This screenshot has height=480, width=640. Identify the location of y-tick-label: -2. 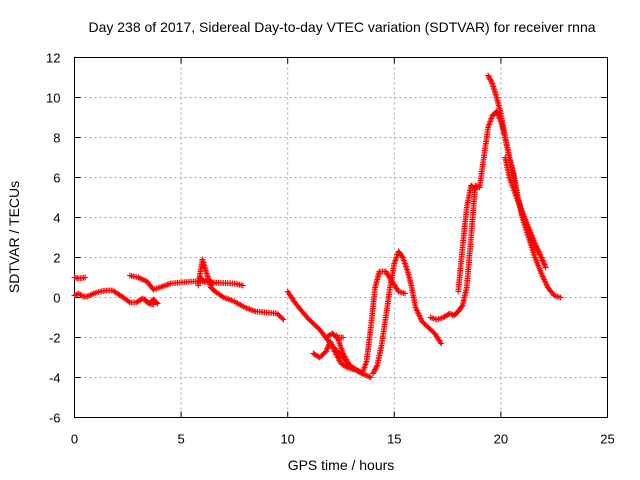
(55, 338).